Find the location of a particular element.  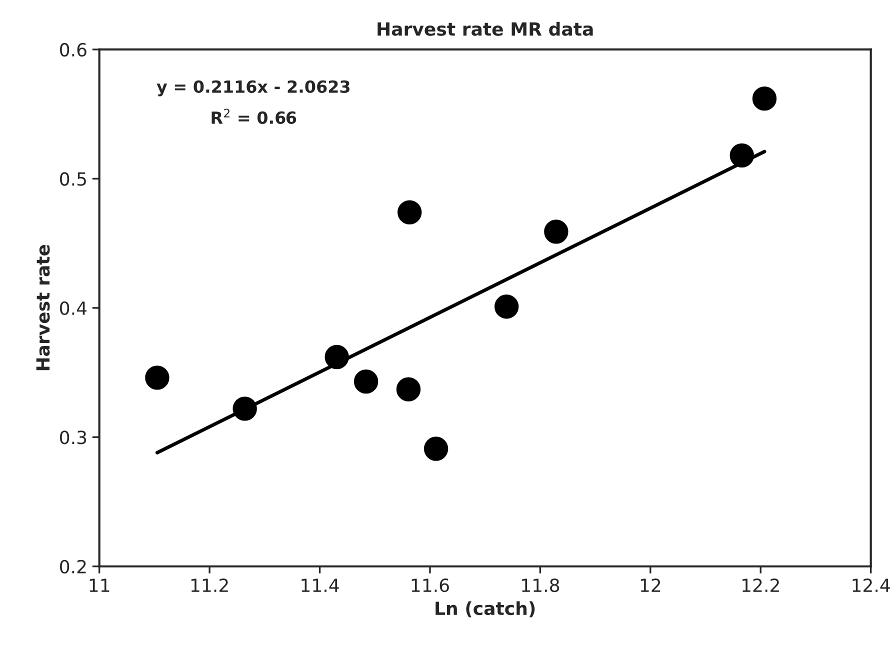

x-tick-label: 11.6 is located at coordinates (430, 585).